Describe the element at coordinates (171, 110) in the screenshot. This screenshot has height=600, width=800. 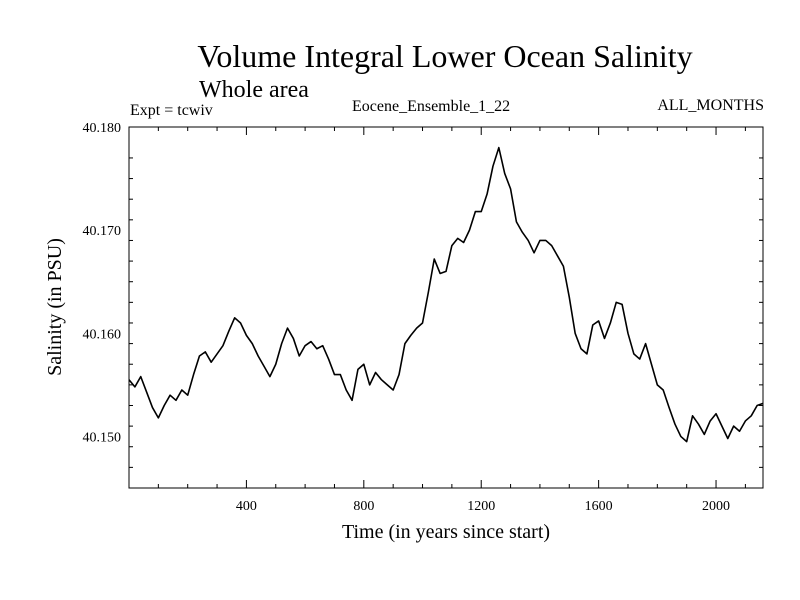
I see `experiment-label: Expt = tcwiv` at that location.